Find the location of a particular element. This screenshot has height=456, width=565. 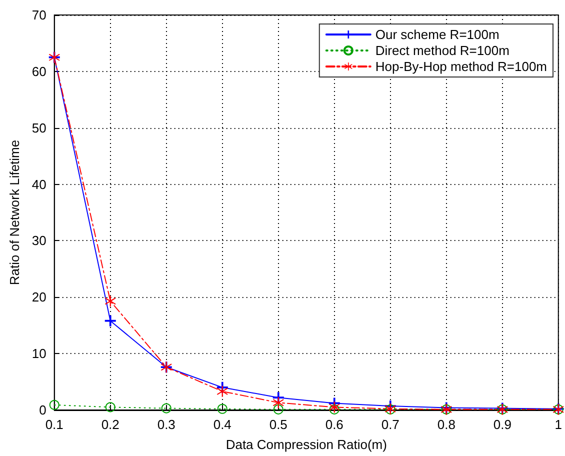

x-tick-label: 0.9 is located at coordinates (502, 424).